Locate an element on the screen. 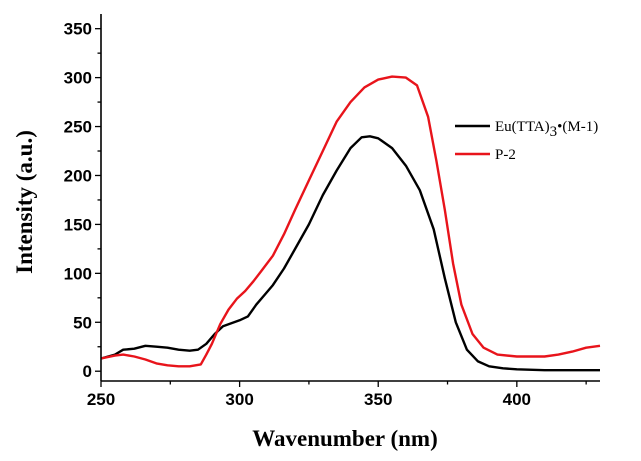 The height and width of the screenshot is (461, 641). y-tick-label: 150 is located at coordinates (78, 224).